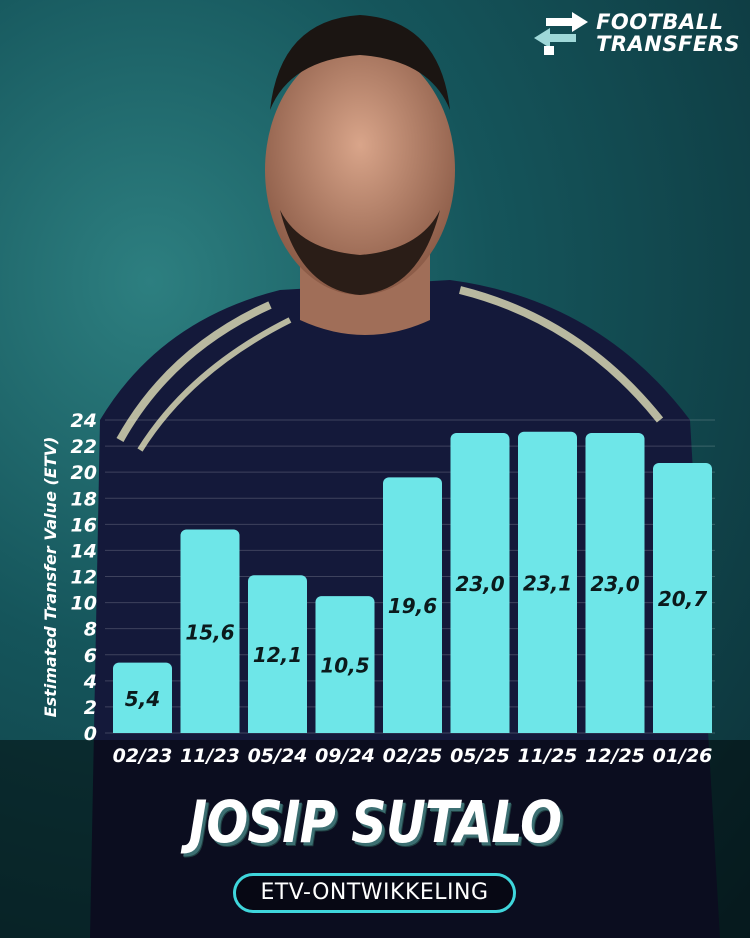 Image resolution: width=750 pixels, height=938 pixels. What do you see at coordinates (90, 734) in the screenshot?
I see `y-tick-label: 0` at bounding box center [90, 734].